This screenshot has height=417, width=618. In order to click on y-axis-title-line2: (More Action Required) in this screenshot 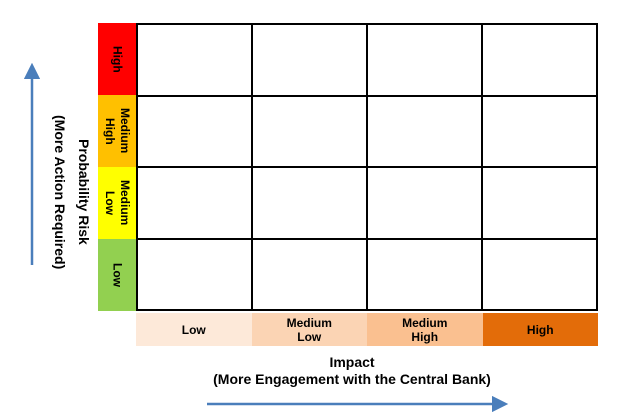, I will do `click(60, 192)`.